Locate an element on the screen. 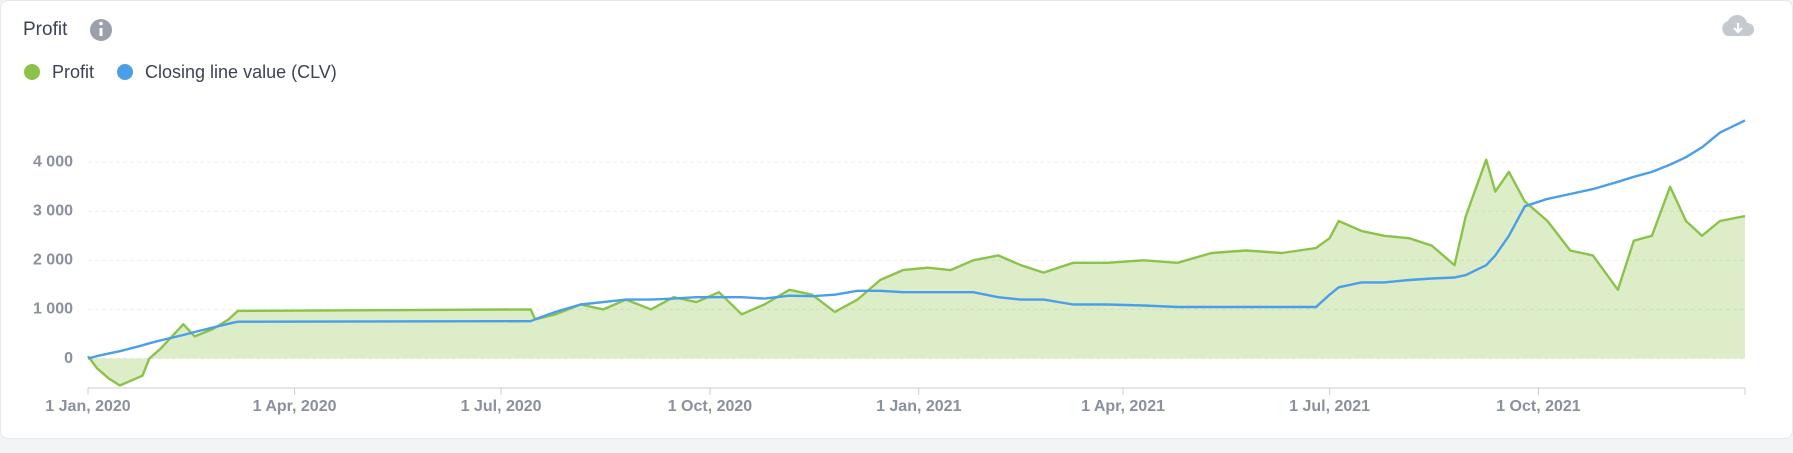  y-tick-label: 1 000 is located at coordinates (53, 309).